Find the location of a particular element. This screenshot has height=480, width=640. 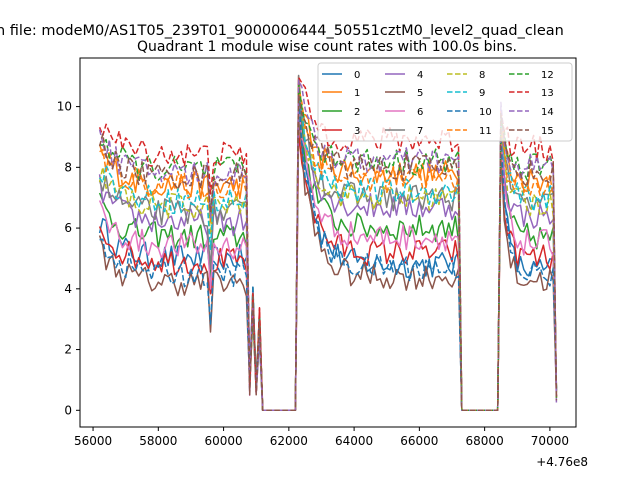

y-tick-label: 4 is located at coordinates (68, 289).